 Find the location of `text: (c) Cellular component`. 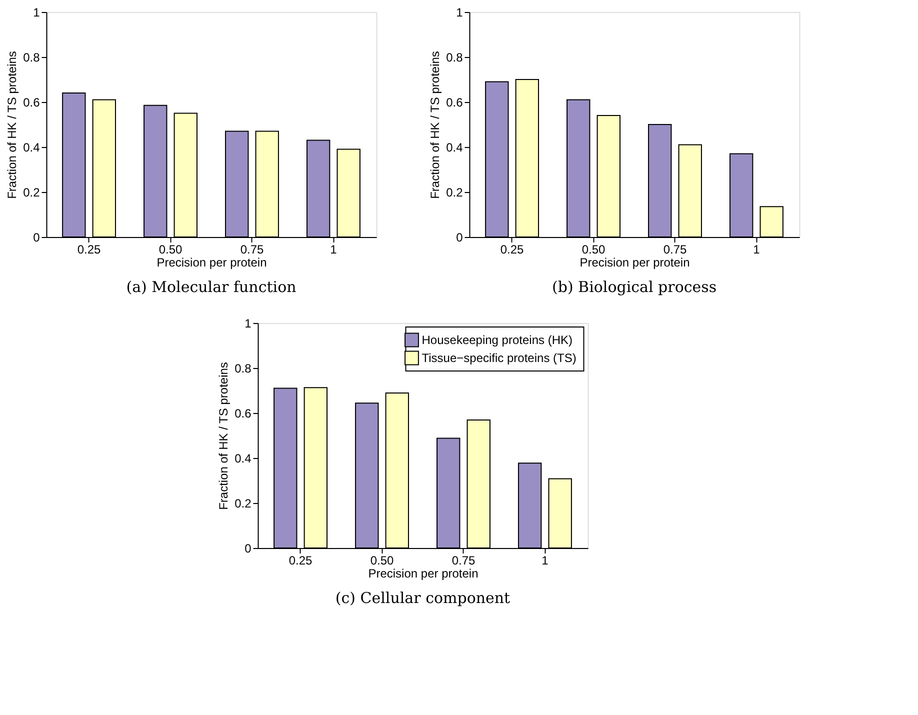

text: (c) Cellular component is located at coordinates (422, 598).